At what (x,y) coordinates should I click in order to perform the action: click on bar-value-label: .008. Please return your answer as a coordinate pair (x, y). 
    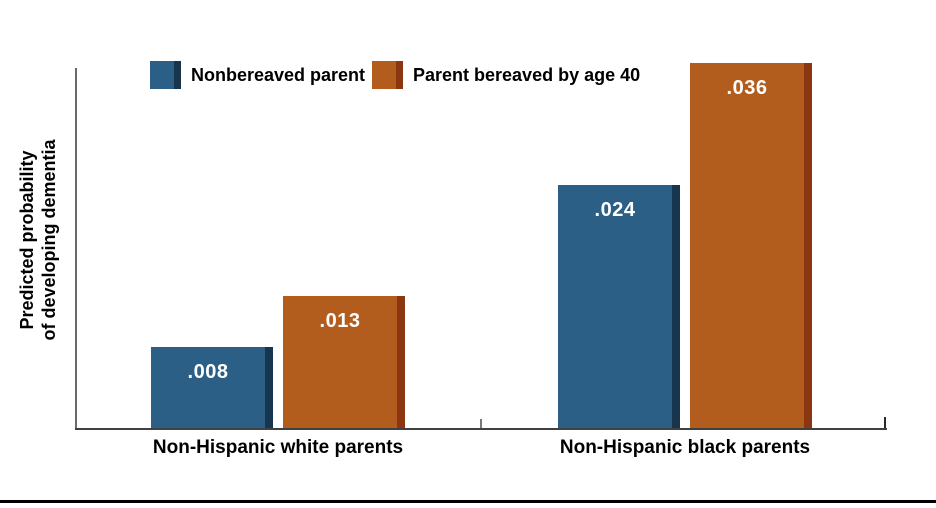
    Looking at the image, I should click on (208, 372).